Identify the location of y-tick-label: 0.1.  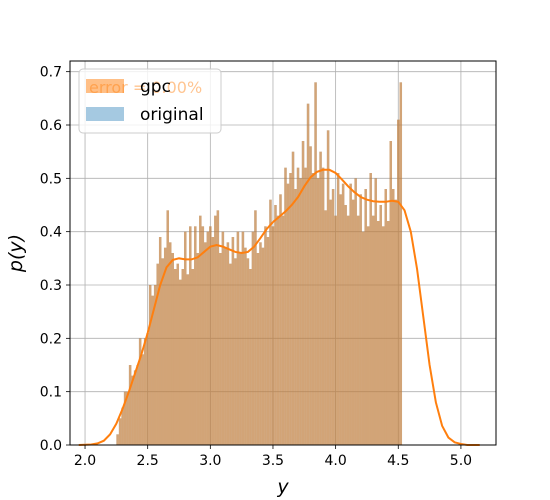
(51, 393).